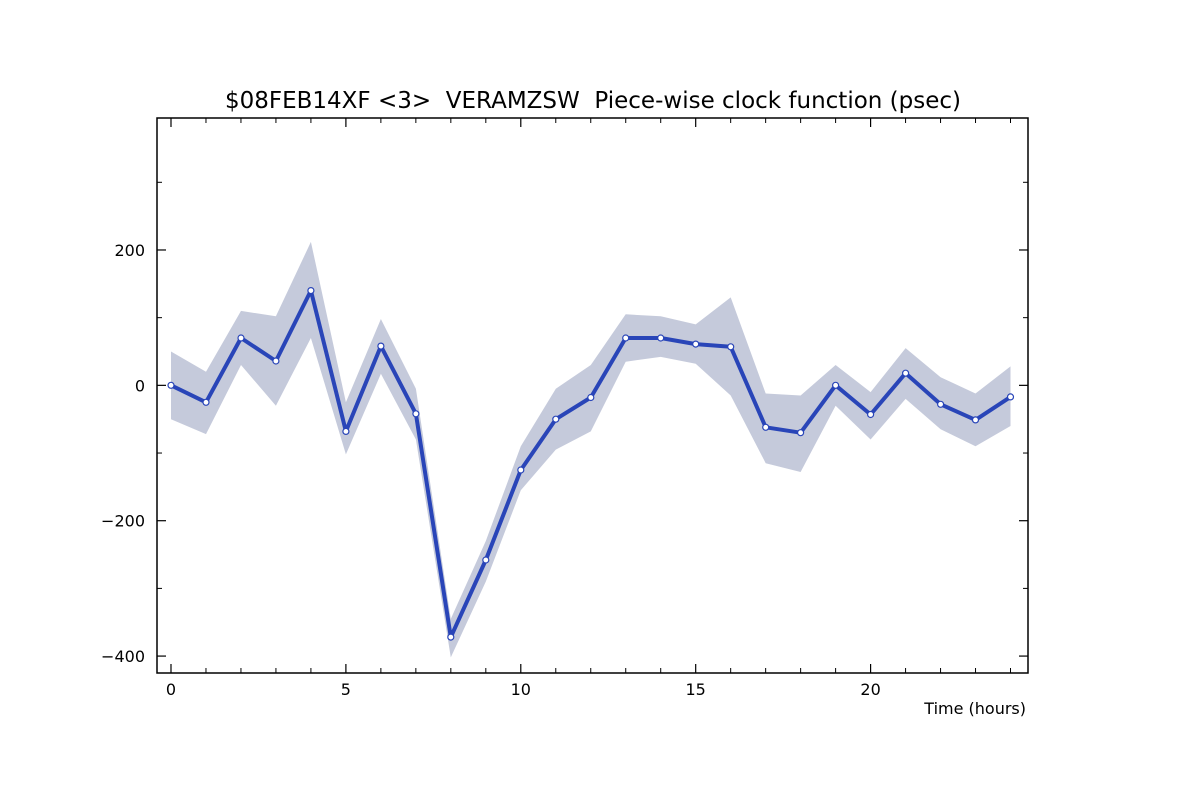 This screenshot has width=1186, height=796. I want to click on y-tick-label: 0, so click(140, 385).